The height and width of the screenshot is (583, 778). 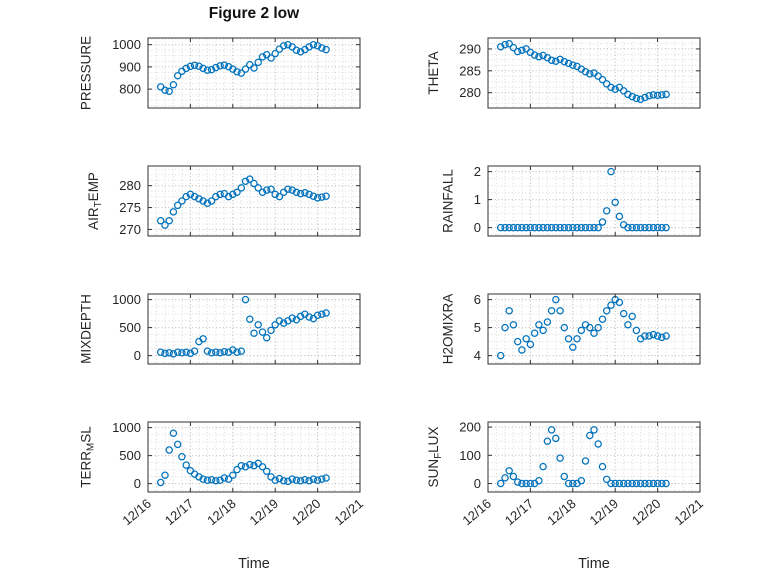 I want to click on data-points-terrmsl, so click(x=243, y=458).